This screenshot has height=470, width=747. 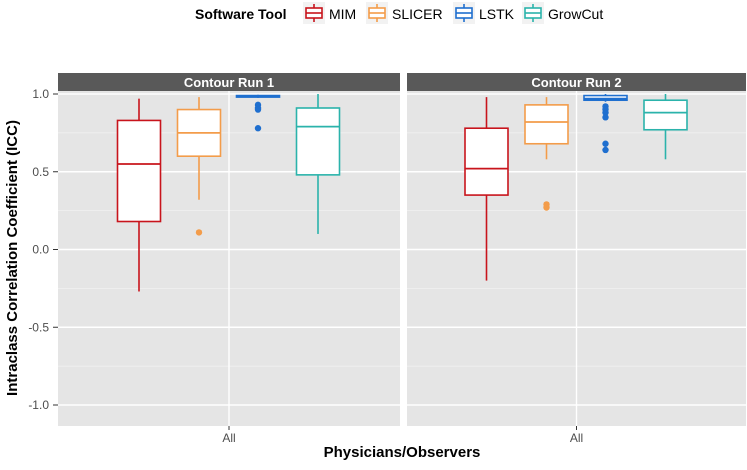 I want to click on y-axis: -1.0 -0.5 0.0 0.5 1.0, so click(x=43, y=249).